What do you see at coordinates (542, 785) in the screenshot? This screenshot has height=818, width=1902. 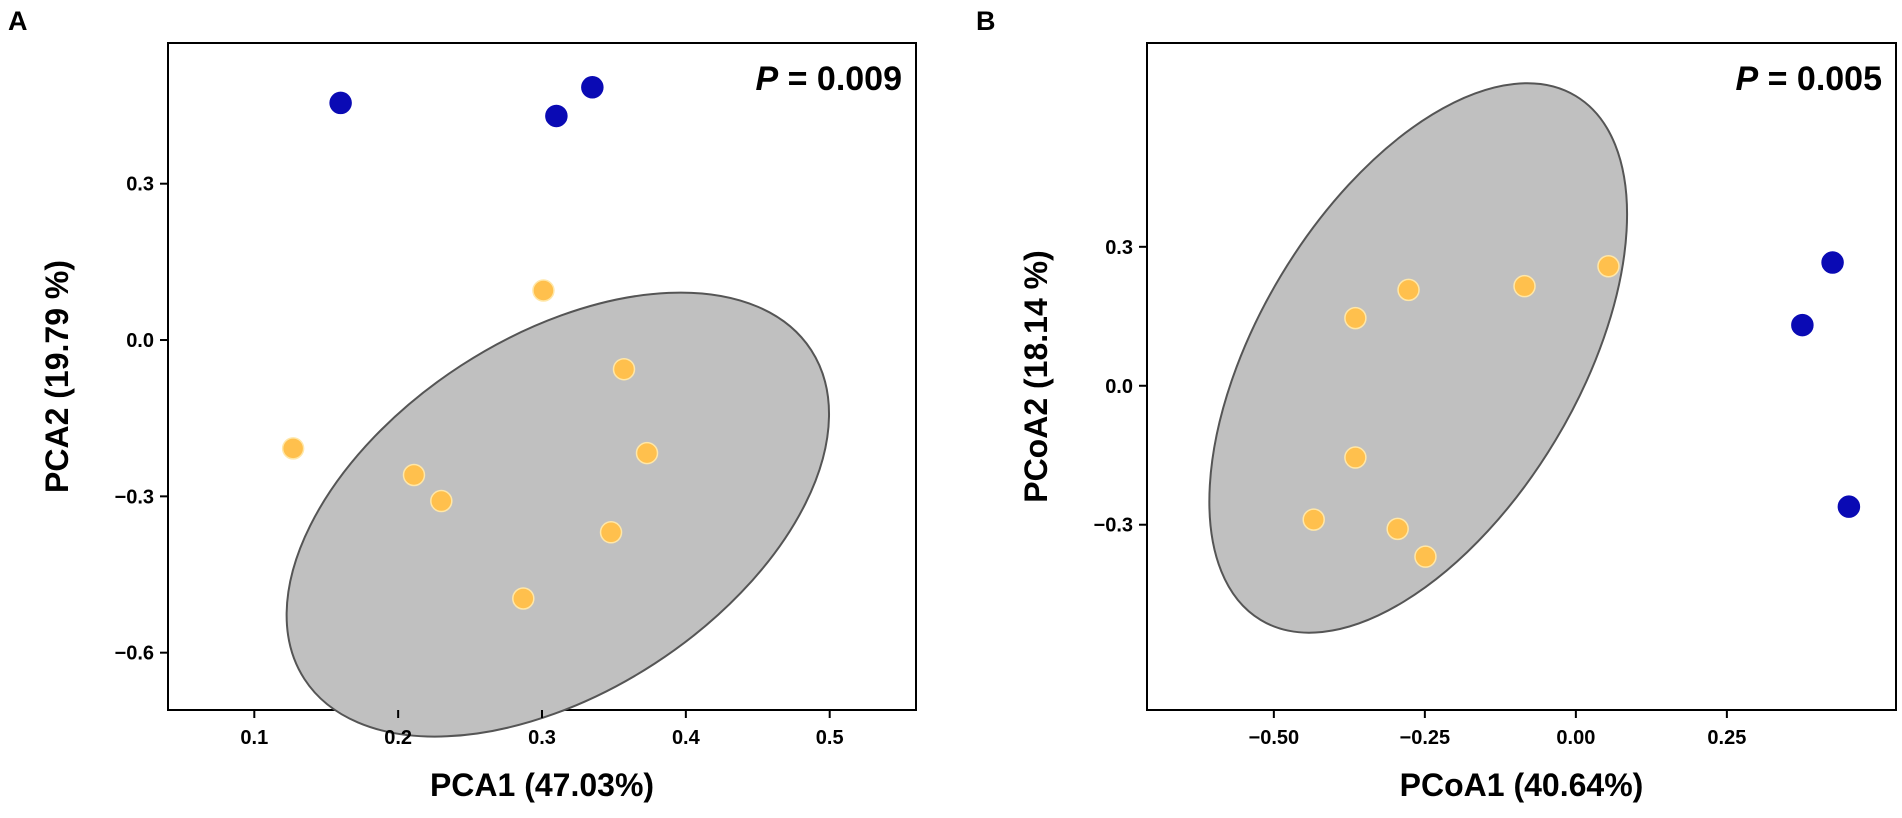 I see `x-axis-title: PCA1 (47.03%)` at bounding box center [542, 785].